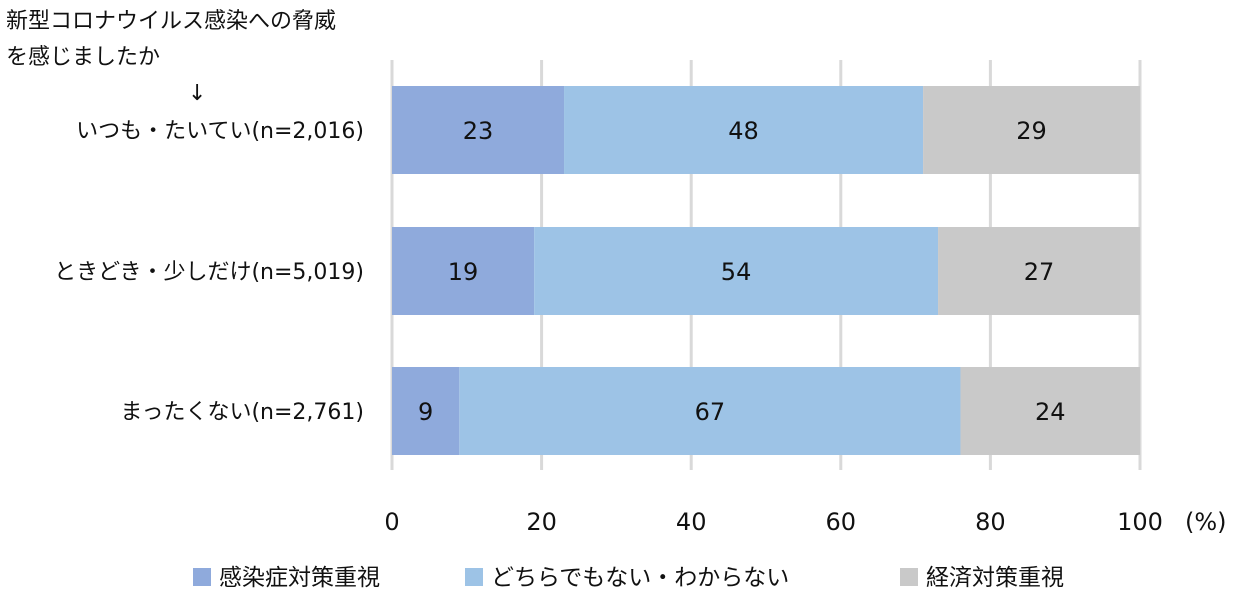 This screenshot has height=616, width=1249. What do you see at coordinates (691, 522) in the screenshot?
I see `x-tick-label: 40` at bounding box center [691, 522].